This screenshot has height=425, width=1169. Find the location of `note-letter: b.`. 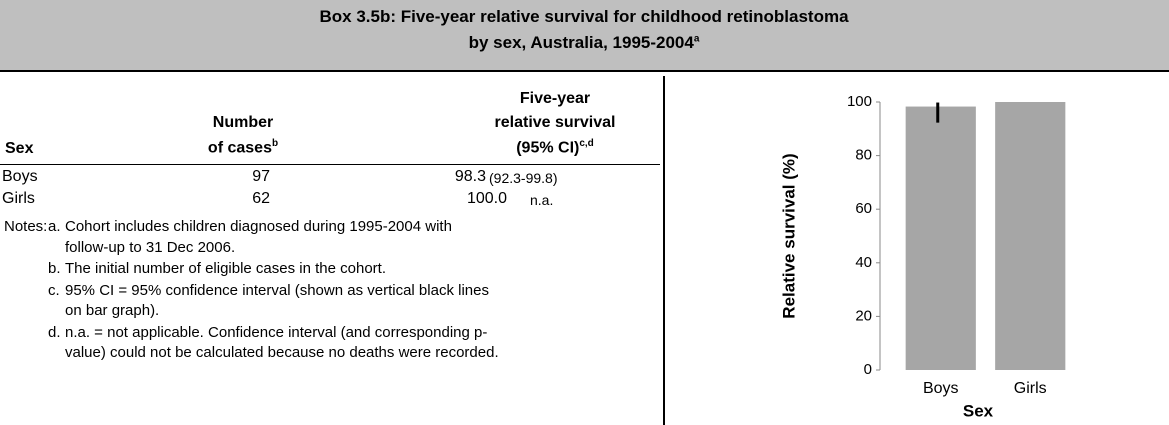

note-letter: b. is located at coordinates (54, 268).